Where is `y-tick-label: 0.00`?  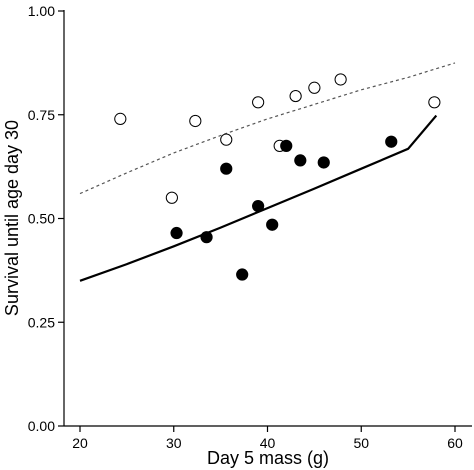 y-tick-label: 0.00 is located at coordinates (41, 426).